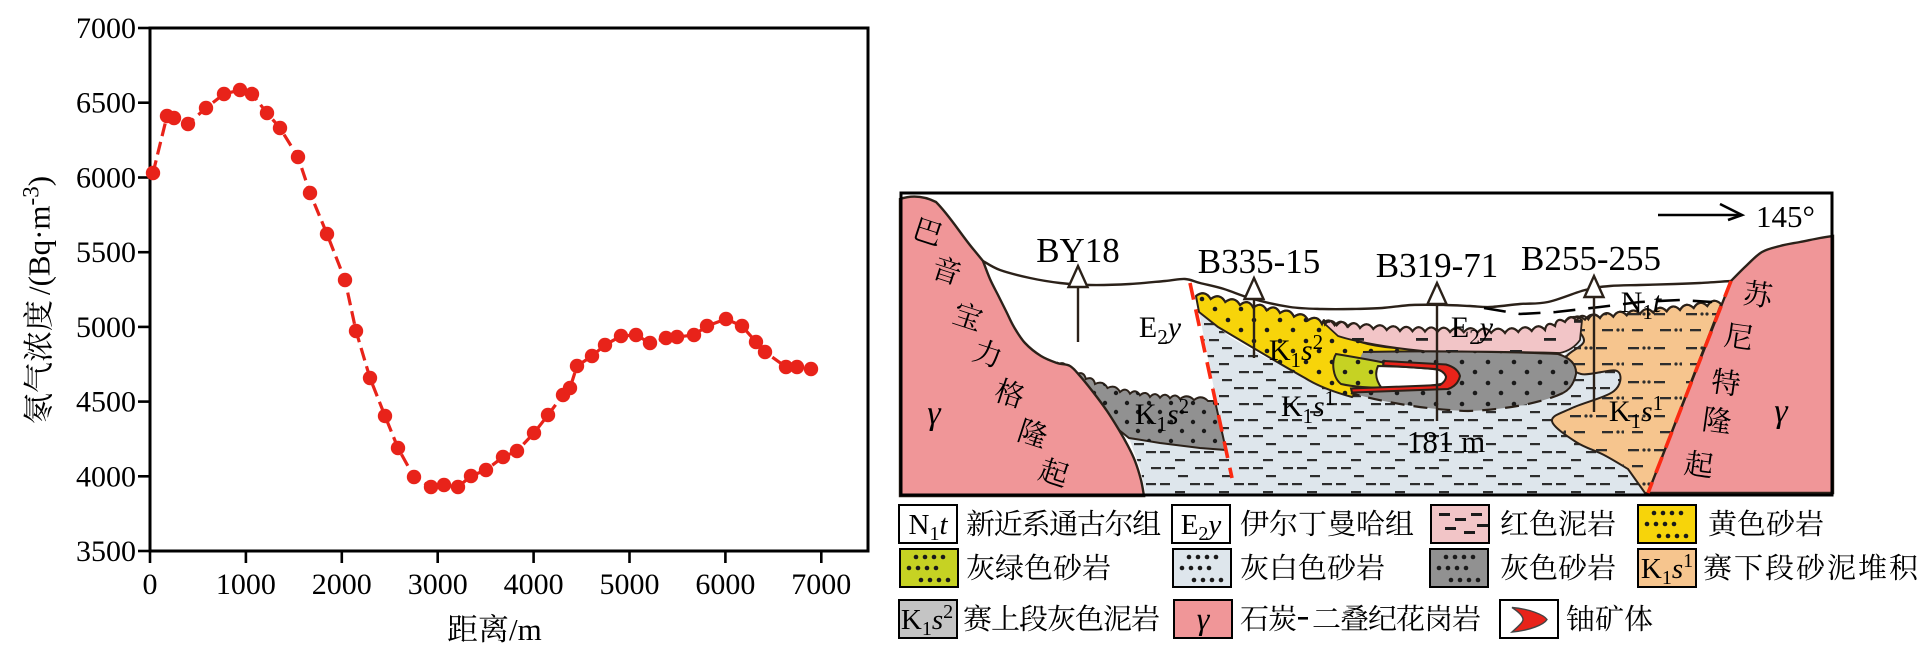 Image resolution: width=1924 pixels, height=652 pixels. Describe the element at coordinates (106, 551) in the screenshot. I see `svg-text: 3500` at that location.